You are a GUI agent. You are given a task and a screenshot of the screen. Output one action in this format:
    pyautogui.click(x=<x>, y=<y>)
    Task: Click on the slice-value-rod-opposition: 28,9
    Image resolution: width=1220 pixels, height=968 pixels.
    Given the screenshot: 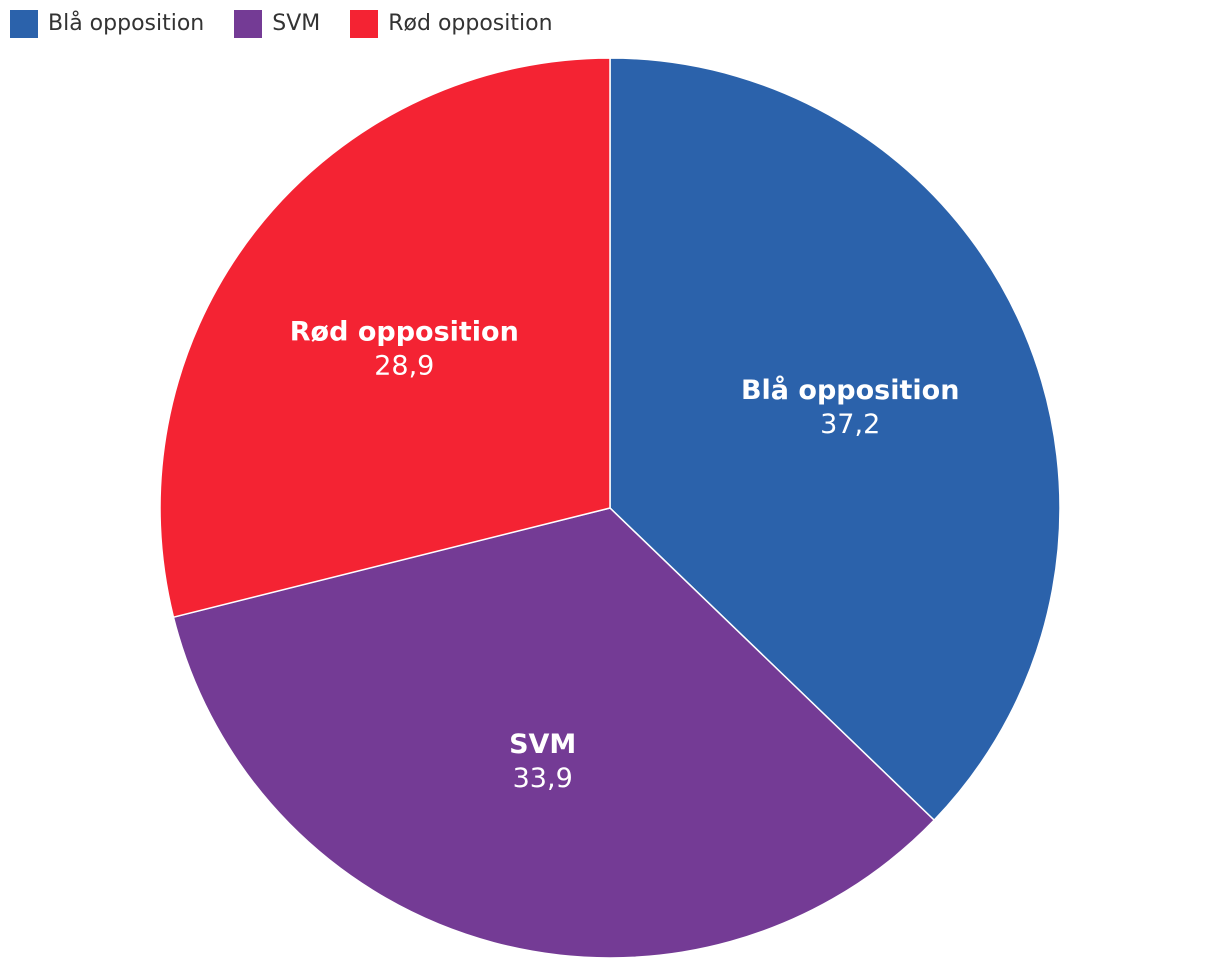 What is the action you would take?
    pyautogui.click(x=404, y=365)
    